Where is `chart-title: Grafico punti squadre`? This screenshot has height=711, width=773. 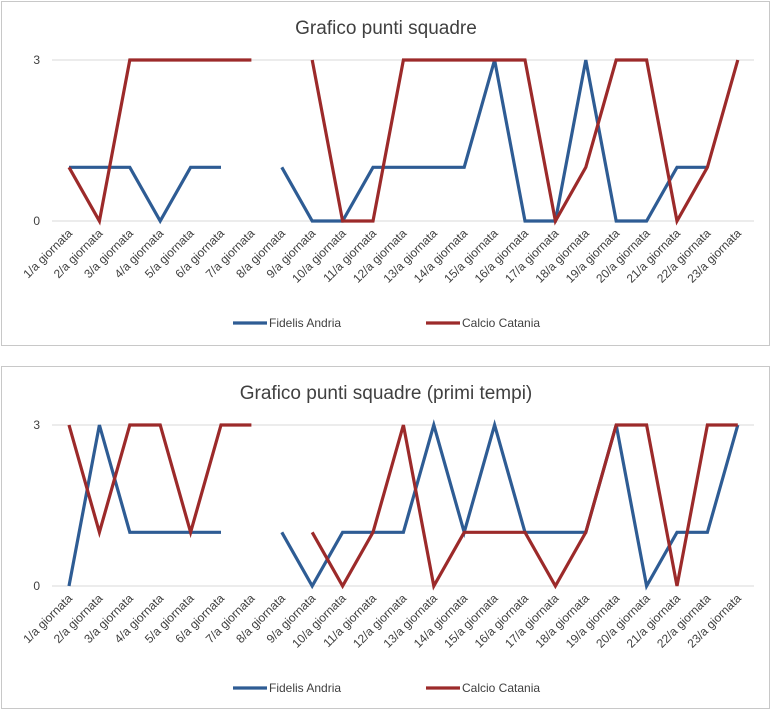
chart-title: Grafico punti squadre is located at coordinates (386, 28).